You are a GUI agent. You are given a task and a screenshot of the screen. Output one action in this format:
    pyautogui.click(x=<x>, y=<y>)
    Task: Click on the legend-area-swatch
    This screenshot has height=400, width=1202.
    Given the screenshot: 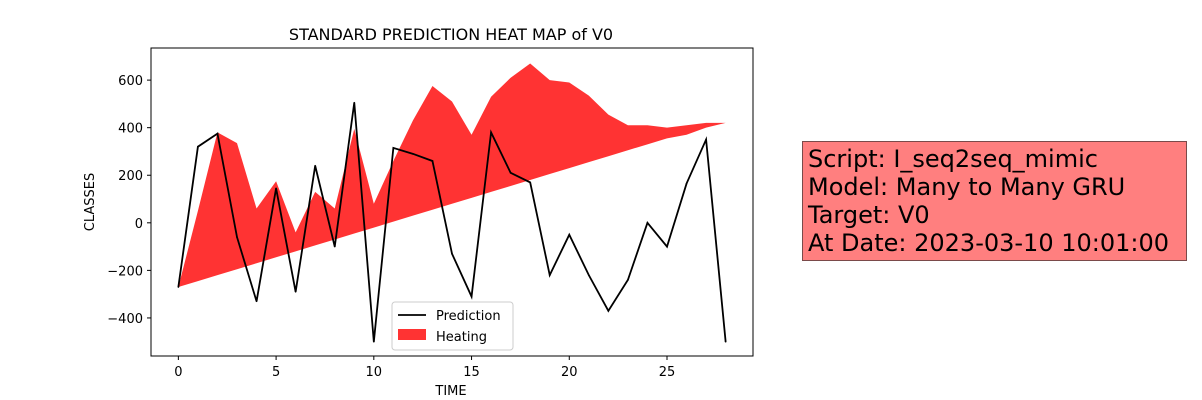 What is the action you would take?
    pyautogui.click(x=412, y=334)
    